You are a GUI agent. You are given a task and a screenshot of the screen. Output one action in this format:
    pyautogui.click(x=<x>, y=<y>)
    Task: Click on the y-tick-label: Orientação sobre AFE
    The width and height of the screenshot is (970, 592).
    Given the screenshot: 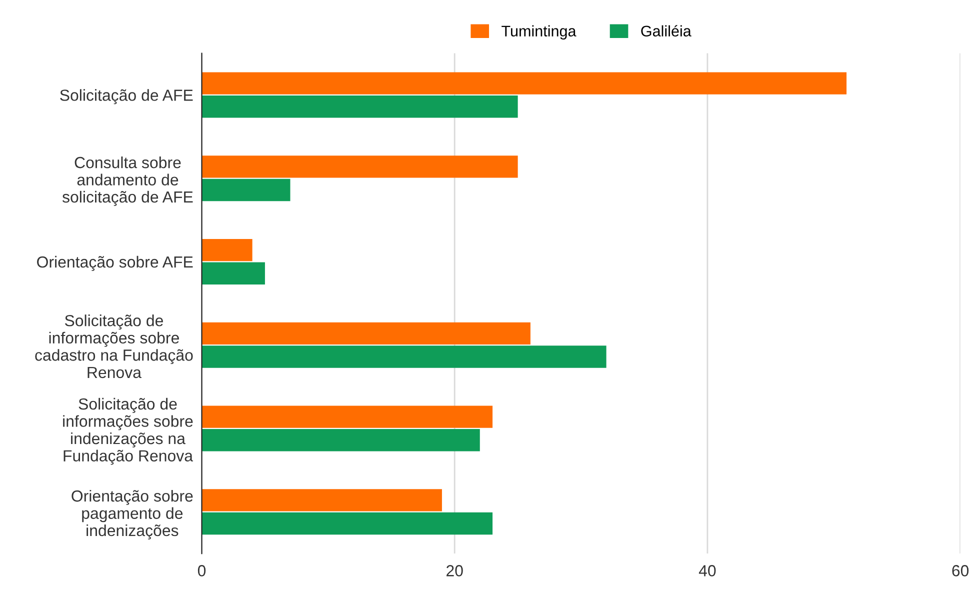 What is the action you would take?
    pyautogui.click(x=115, y=263)
    